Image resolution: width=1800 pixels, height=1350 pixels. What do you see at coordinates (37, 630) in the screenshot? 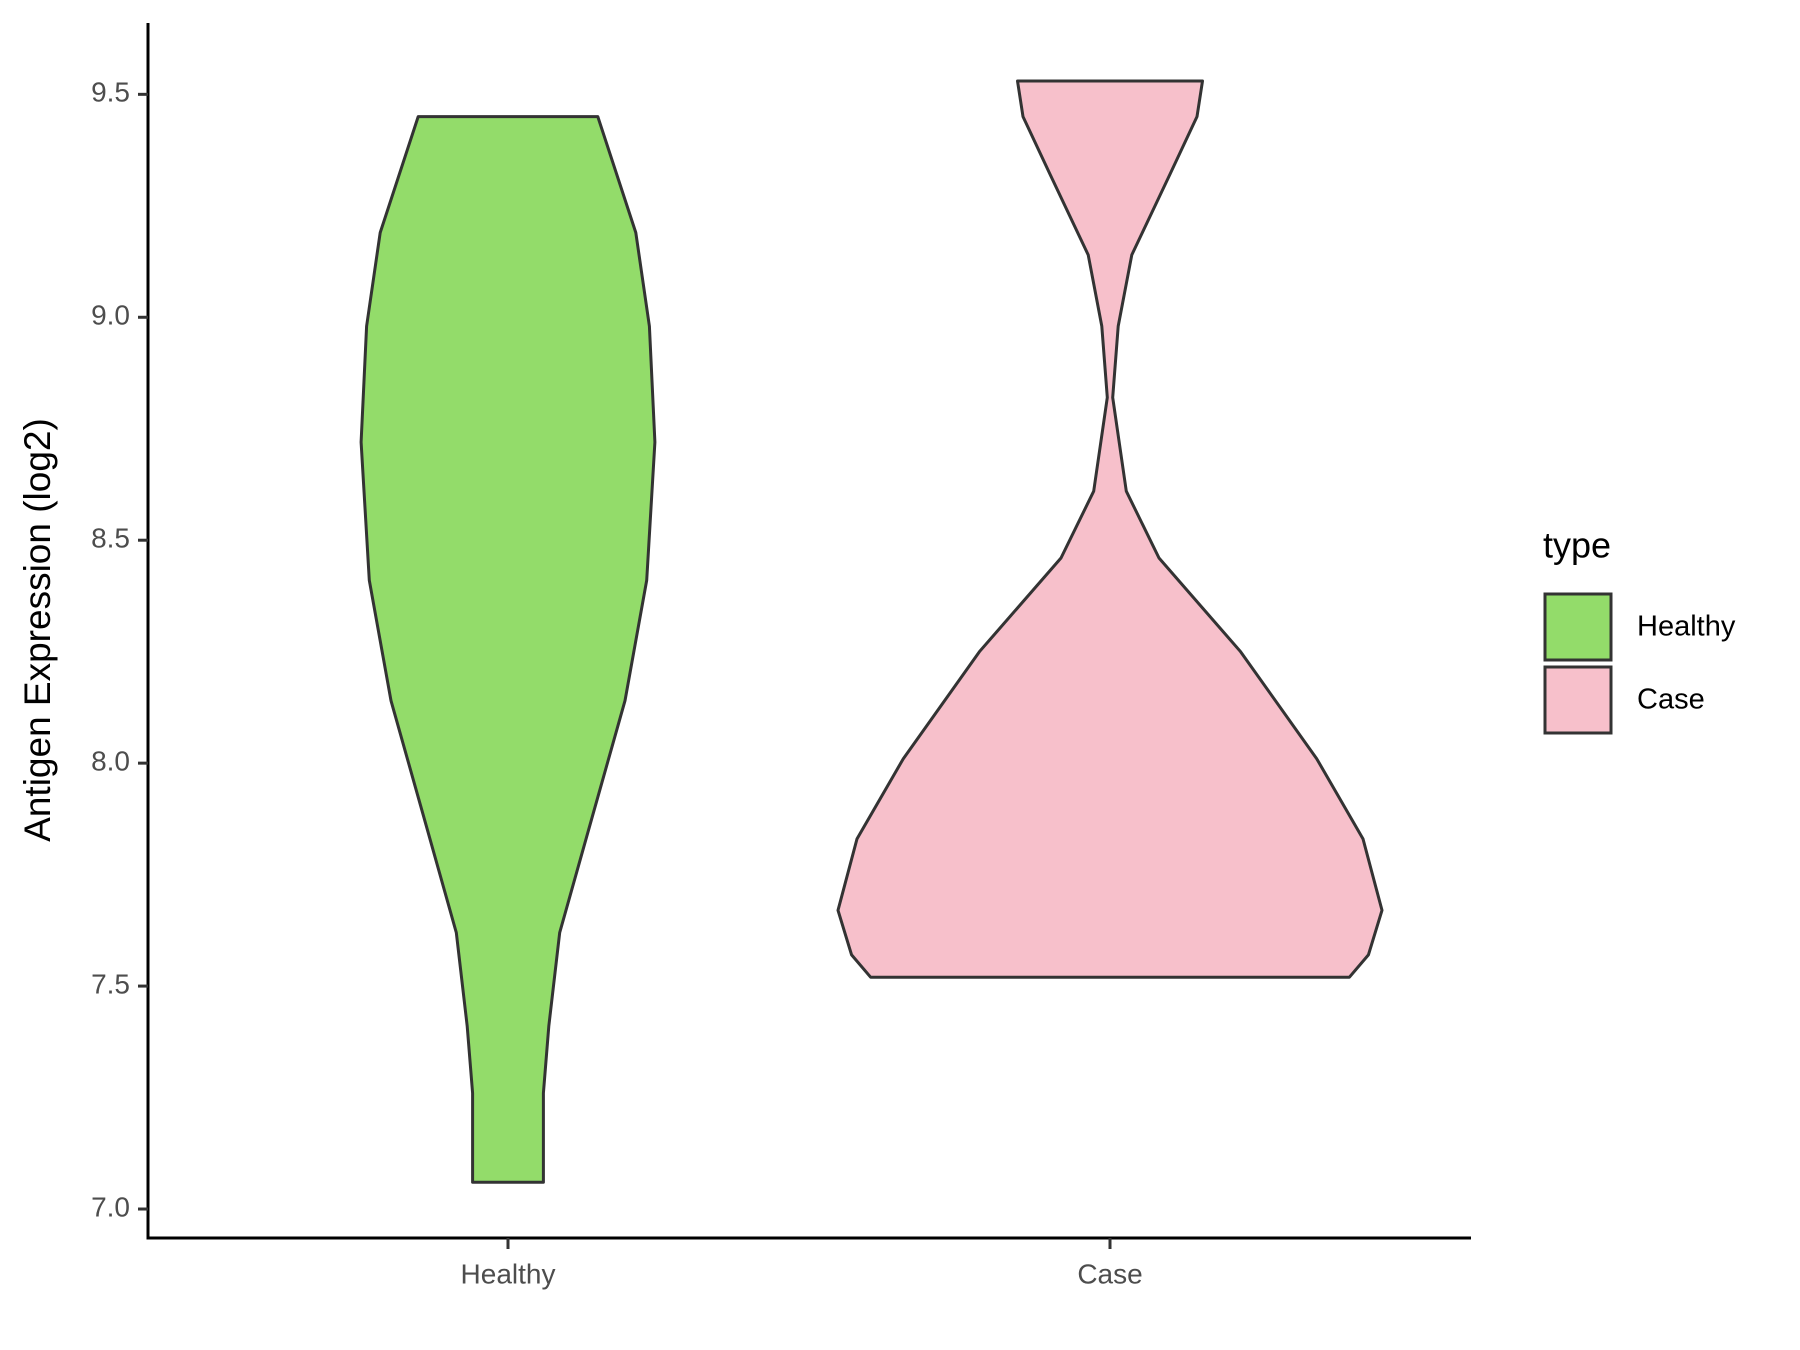
I see `y-axis-title: Antigen Expression (log2)` at bounding box center [37, 630].